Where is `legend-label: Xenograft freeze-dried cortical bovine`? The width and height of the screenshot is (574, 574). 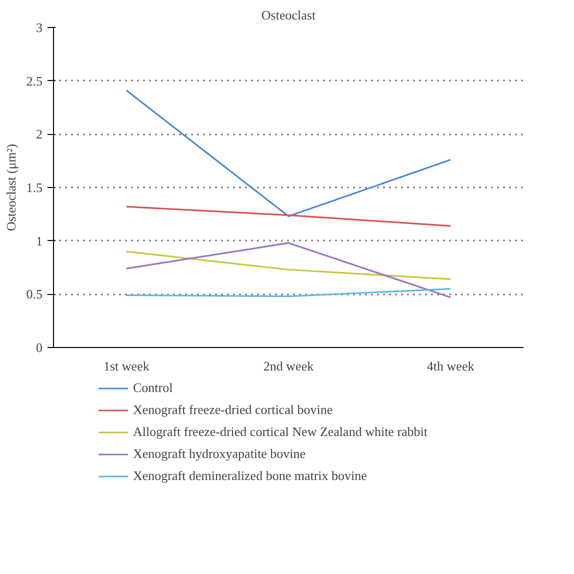
legend-label: Xenograft freeze-dried cortical bovine is located at coordinates (233, 410).